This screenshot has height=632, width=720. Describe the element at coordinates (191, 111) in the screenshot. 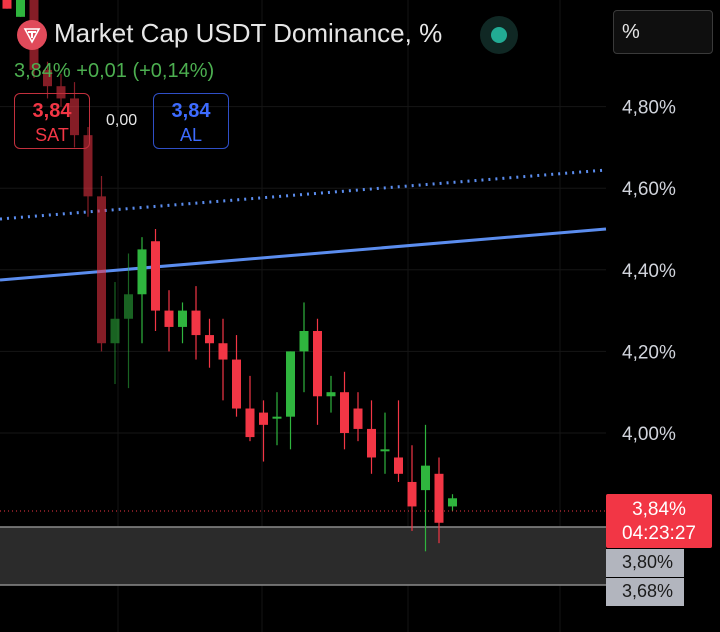

I see `buy-price: 3,84` at that location.